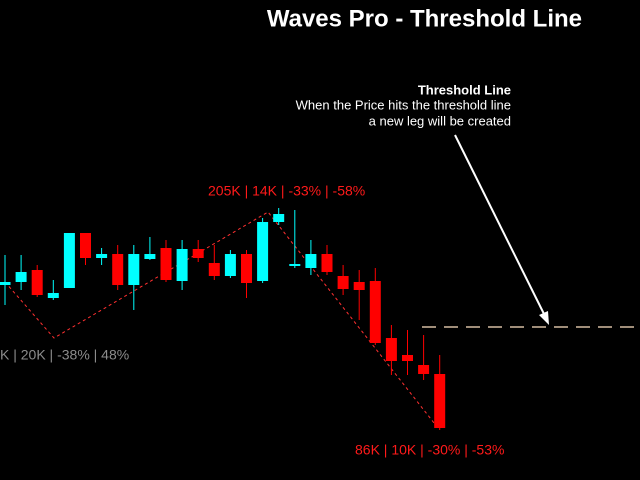 This screenshot has width=640, height=480. I want to click on arrow-head, so click(544, 318).